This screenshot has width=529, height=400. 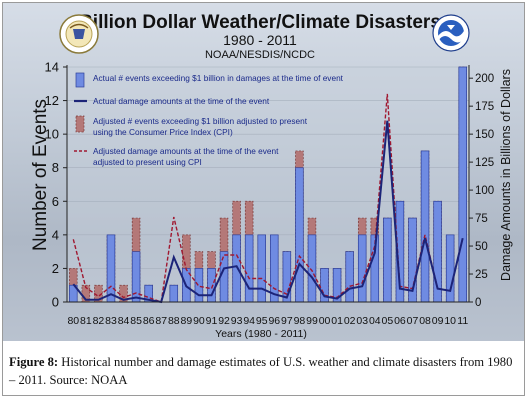 What do you see at coordinates (425, 321) in the screenshot?
I see `x-tick-label: 08` at bounding box center [425, 321].